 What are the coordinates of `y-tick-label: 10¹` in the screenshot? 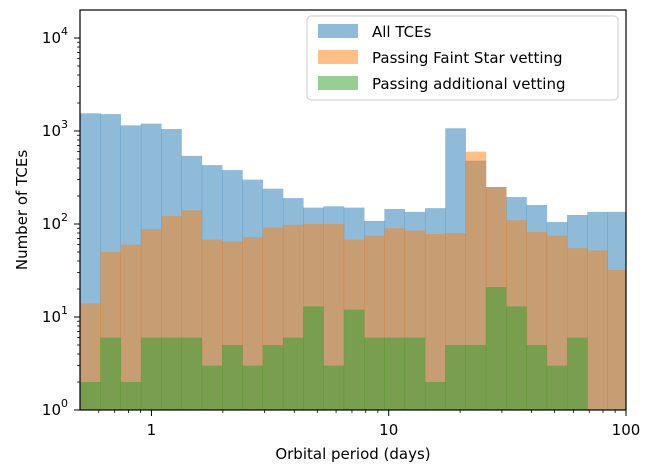 It's located at (55, 315).